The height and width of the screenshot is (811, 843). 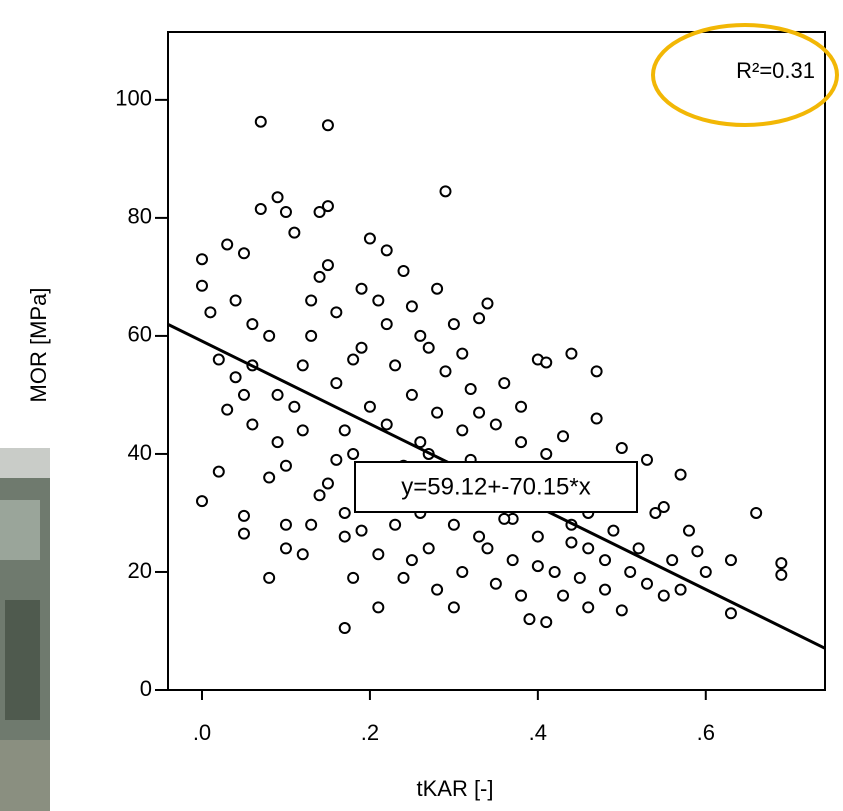 I want to click on y-tick-label: 80, so click(x=140, y=216).